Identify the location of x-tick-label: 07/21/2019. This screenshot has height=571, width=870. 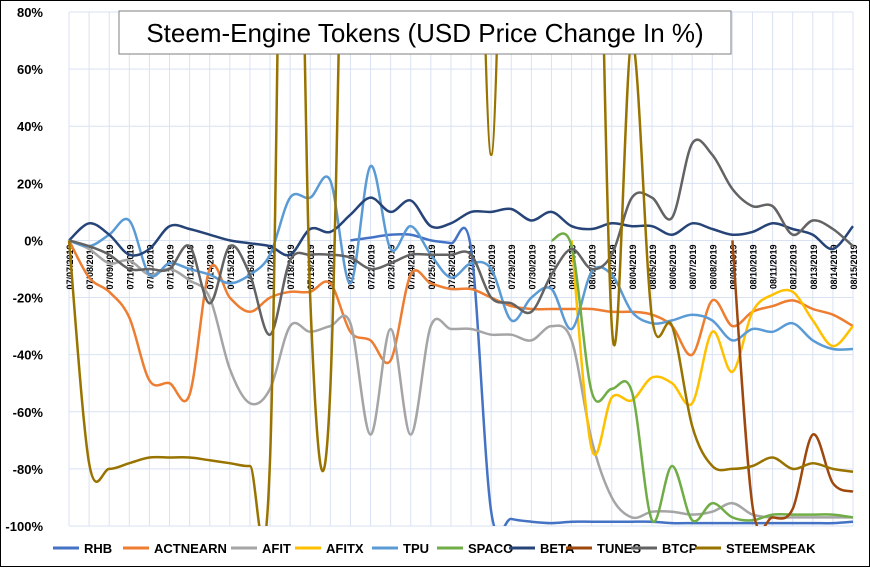
(351, 266).